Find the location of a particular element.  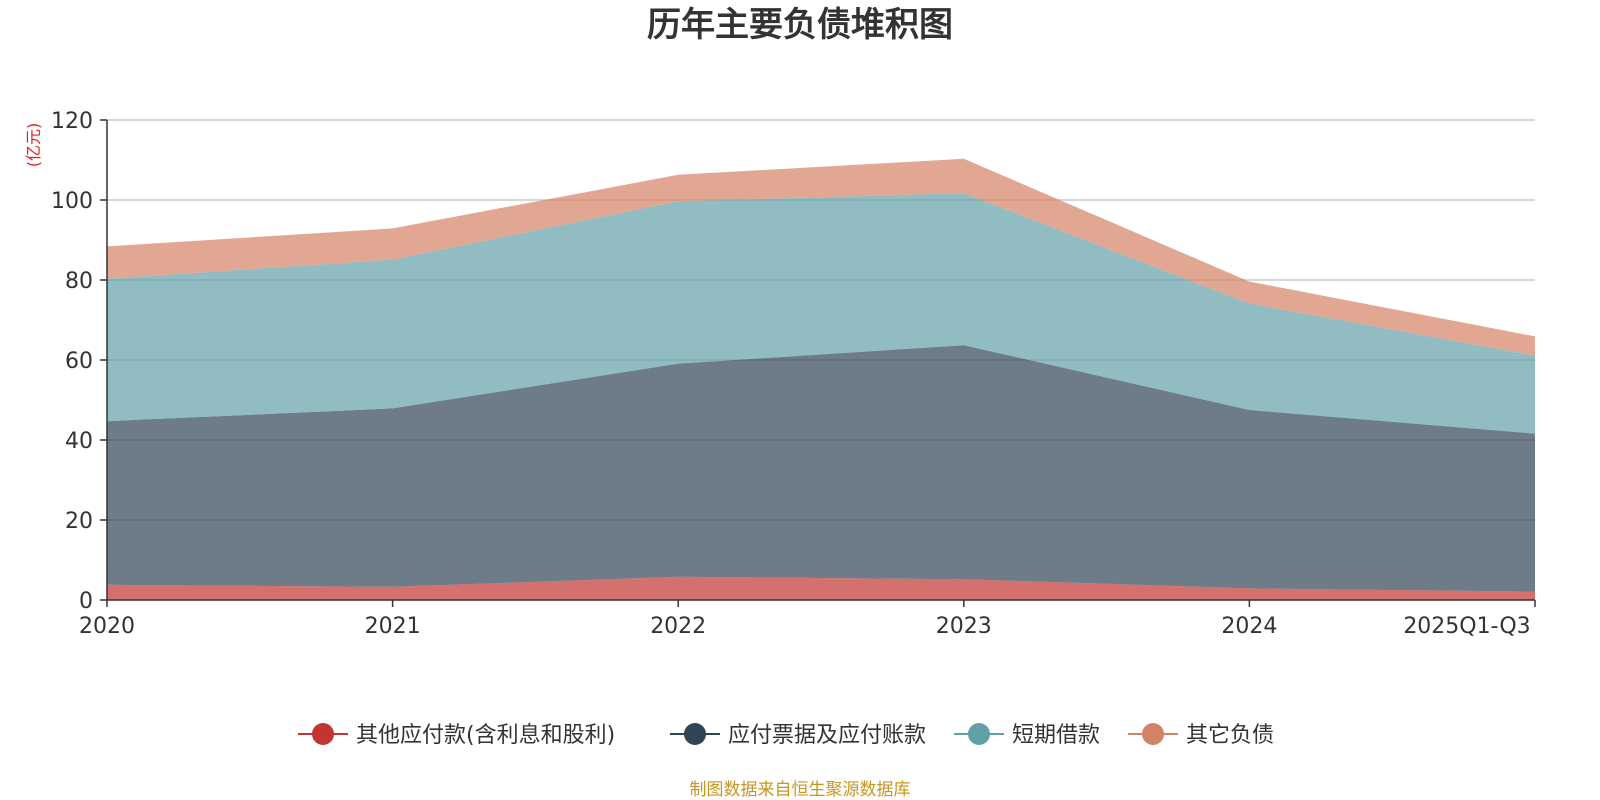

chart-title: 历年主要负债堆积图 is located at coordinates (800, 25).